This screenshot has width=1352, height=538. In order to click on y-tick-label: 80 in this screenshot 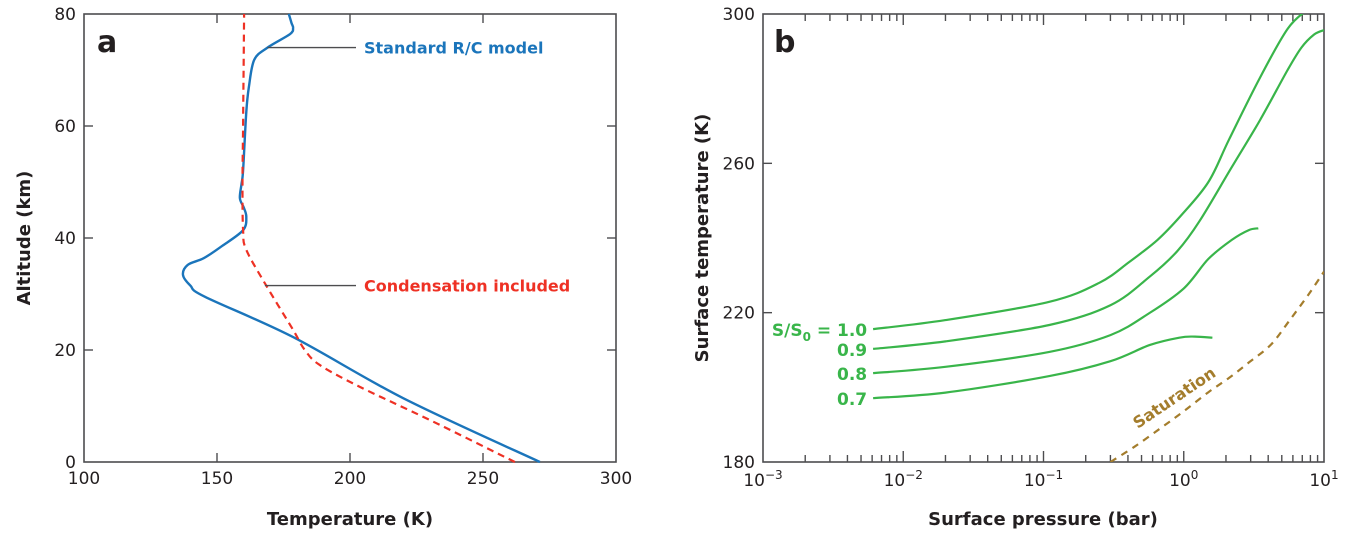, I will do `click(65, 15)`.